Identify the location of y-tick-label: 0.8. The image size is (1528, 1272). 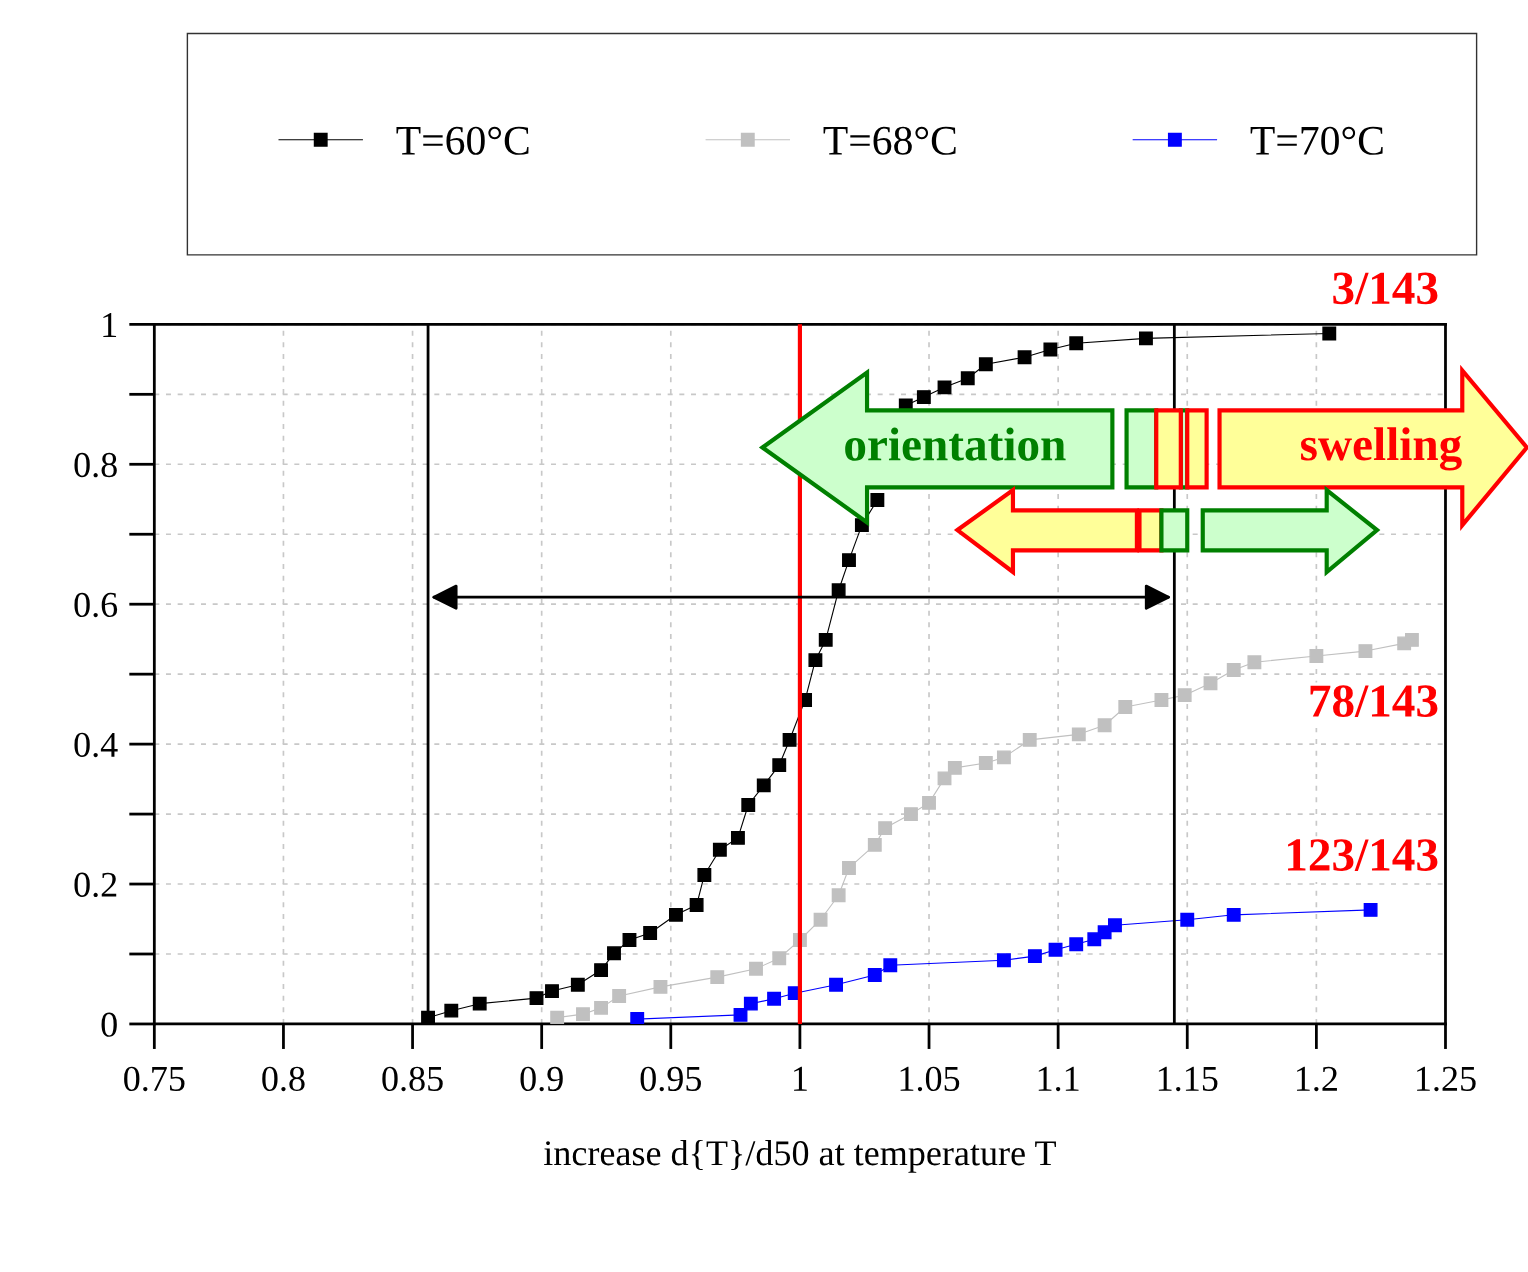
(95, 465).